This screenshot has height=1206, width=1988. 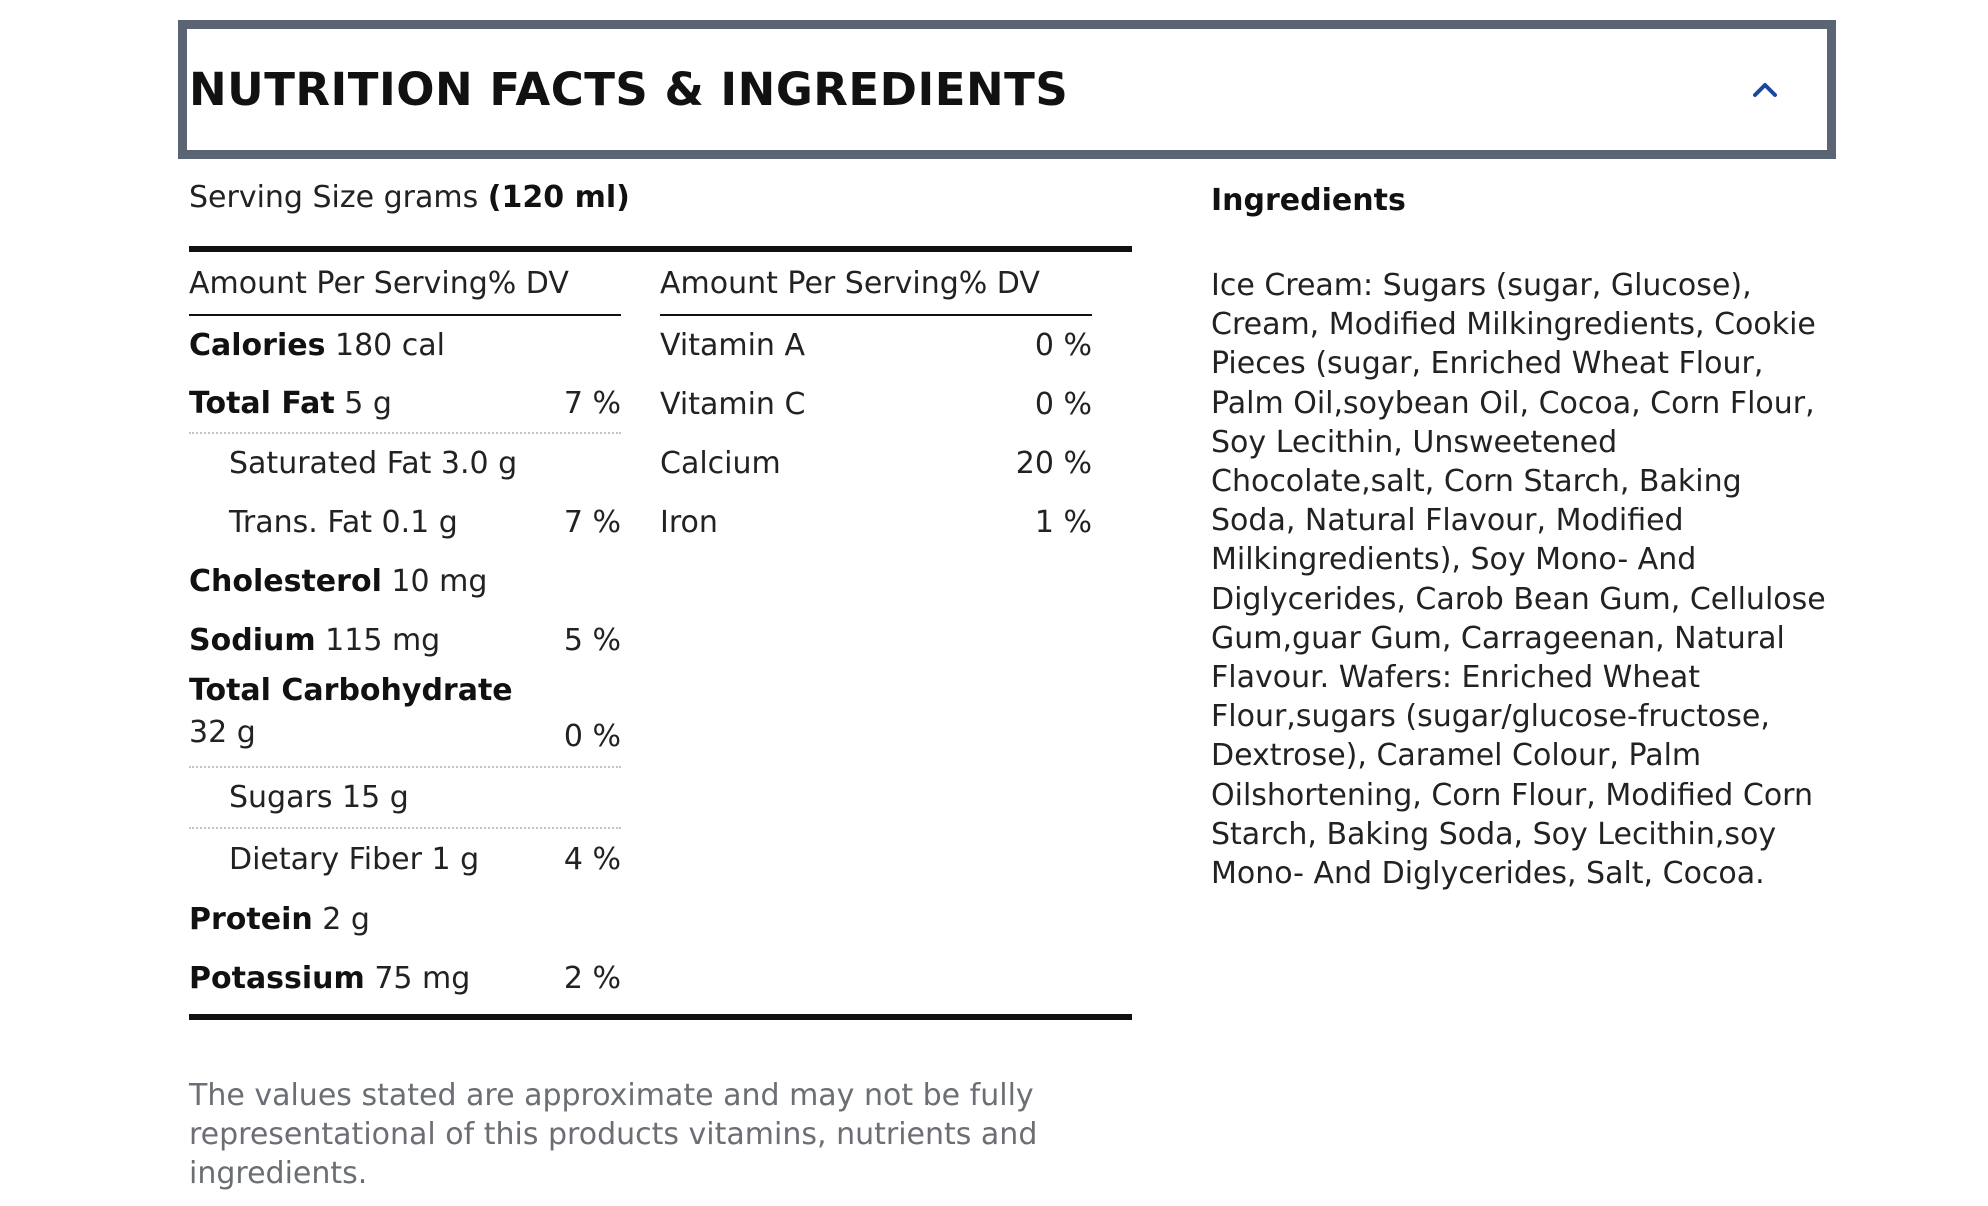 I want to click on nutrient-row: Dietary Fiber 1 g 4 %, so click(x=405, y=859).